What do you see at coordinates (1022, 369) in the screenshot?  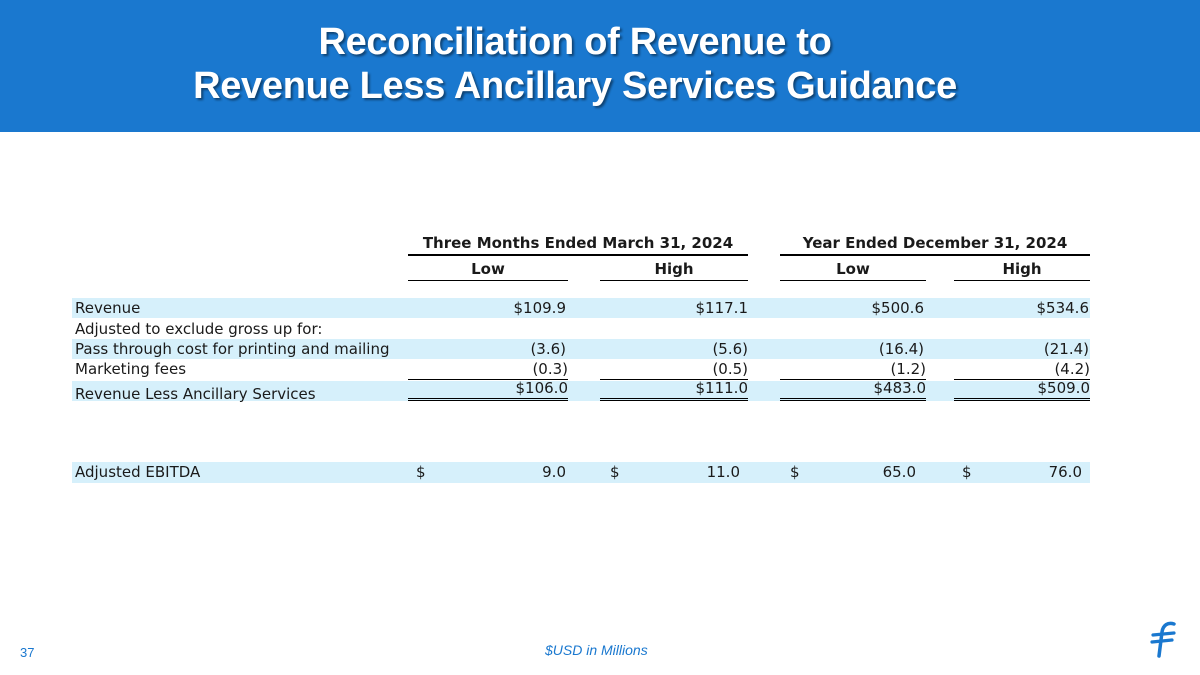 I see `value-cell: (4.2)` at bounding box center [1022, 369].